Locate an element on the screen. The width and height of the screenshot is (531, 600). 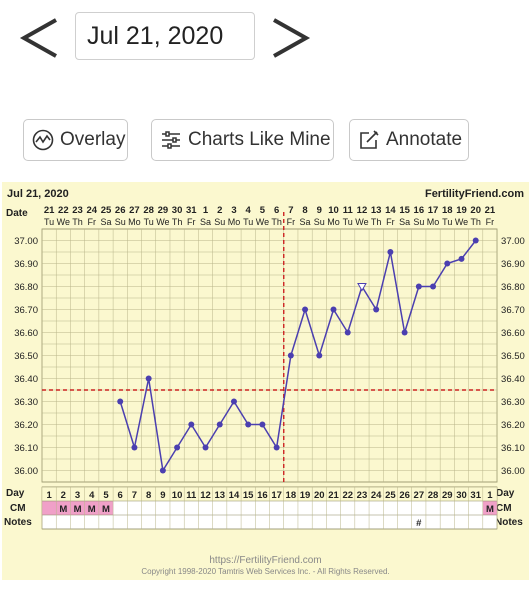
date-row-label: Date is located at coordinates (17, 213).